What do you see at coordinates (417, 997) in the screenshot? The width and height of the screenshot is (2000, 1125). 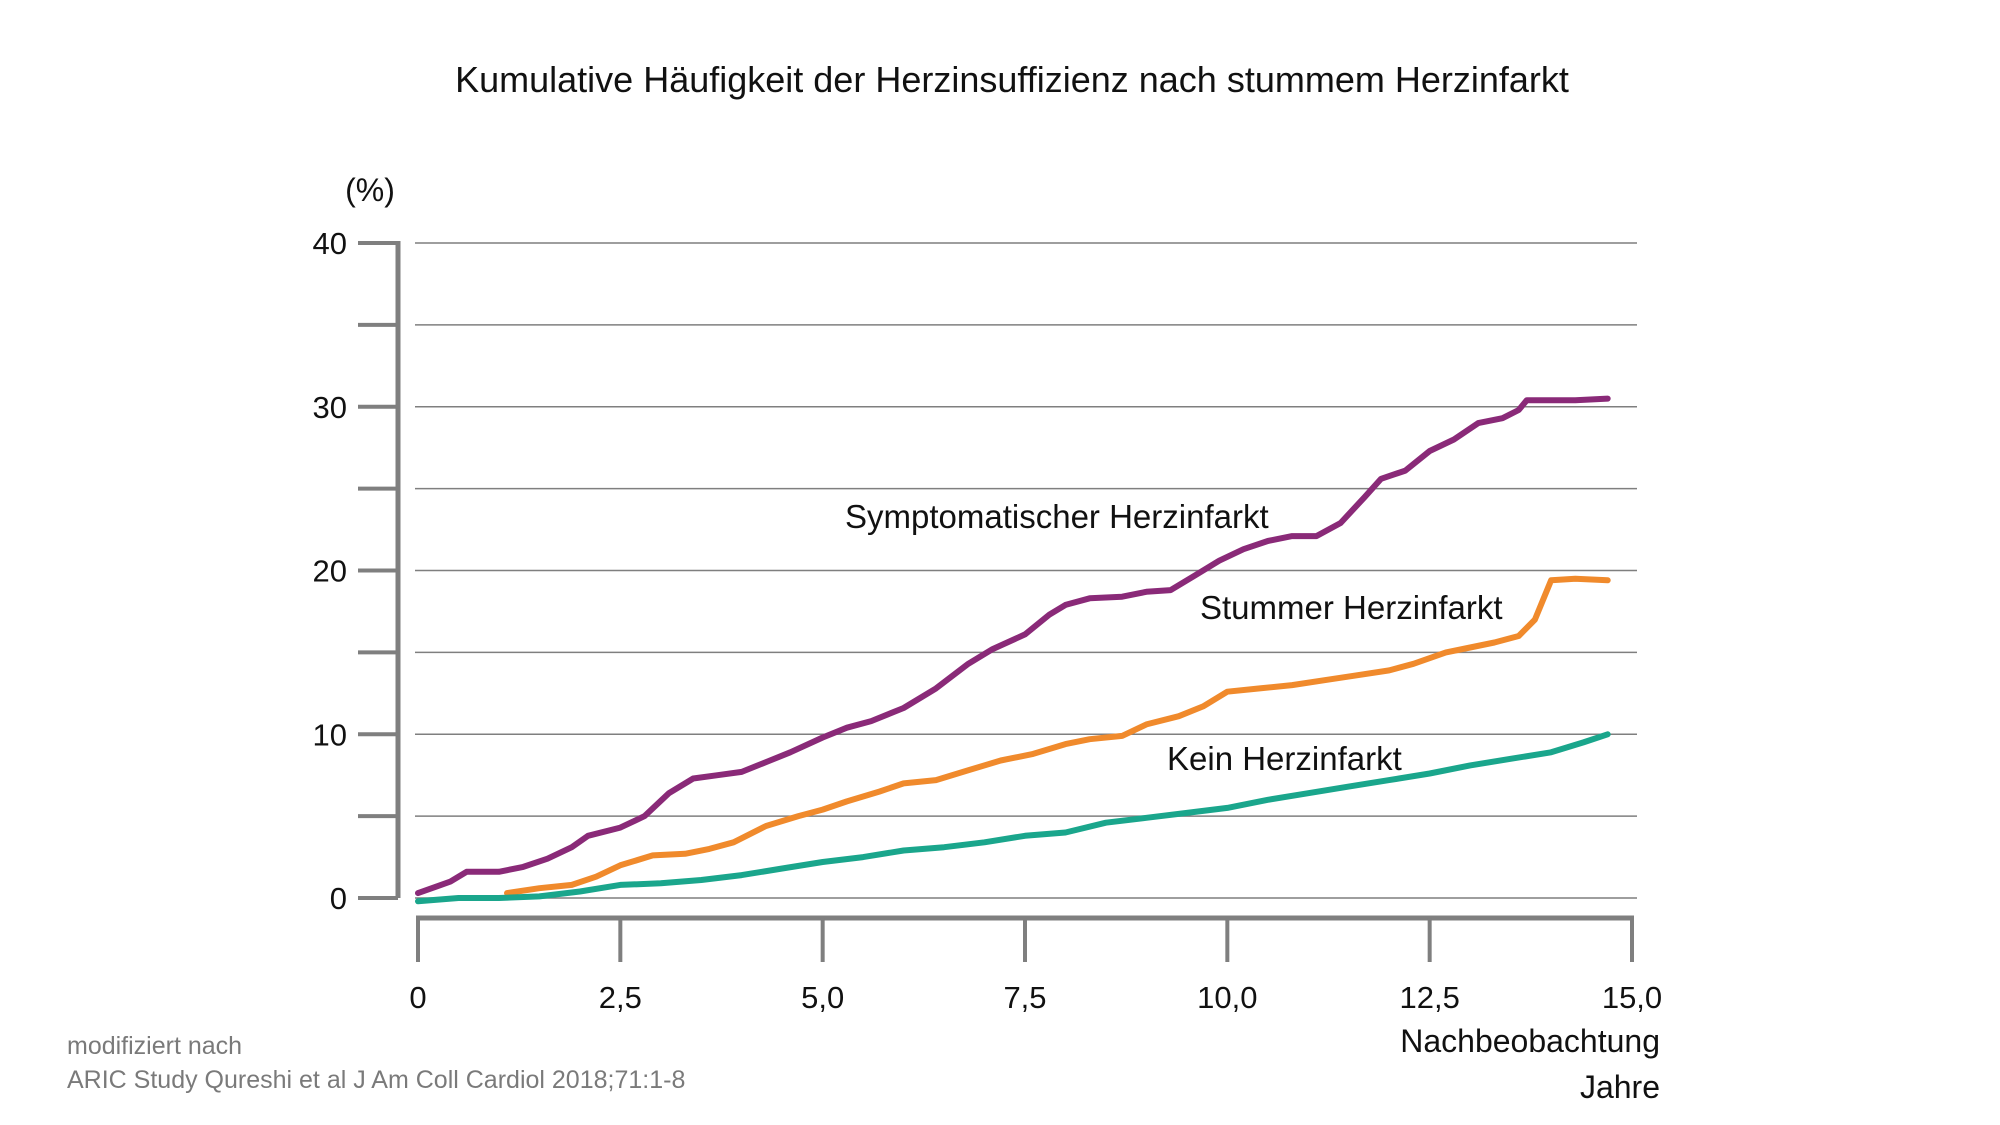 I see `x-tick-label: 0` at bounding box center [417, 997].